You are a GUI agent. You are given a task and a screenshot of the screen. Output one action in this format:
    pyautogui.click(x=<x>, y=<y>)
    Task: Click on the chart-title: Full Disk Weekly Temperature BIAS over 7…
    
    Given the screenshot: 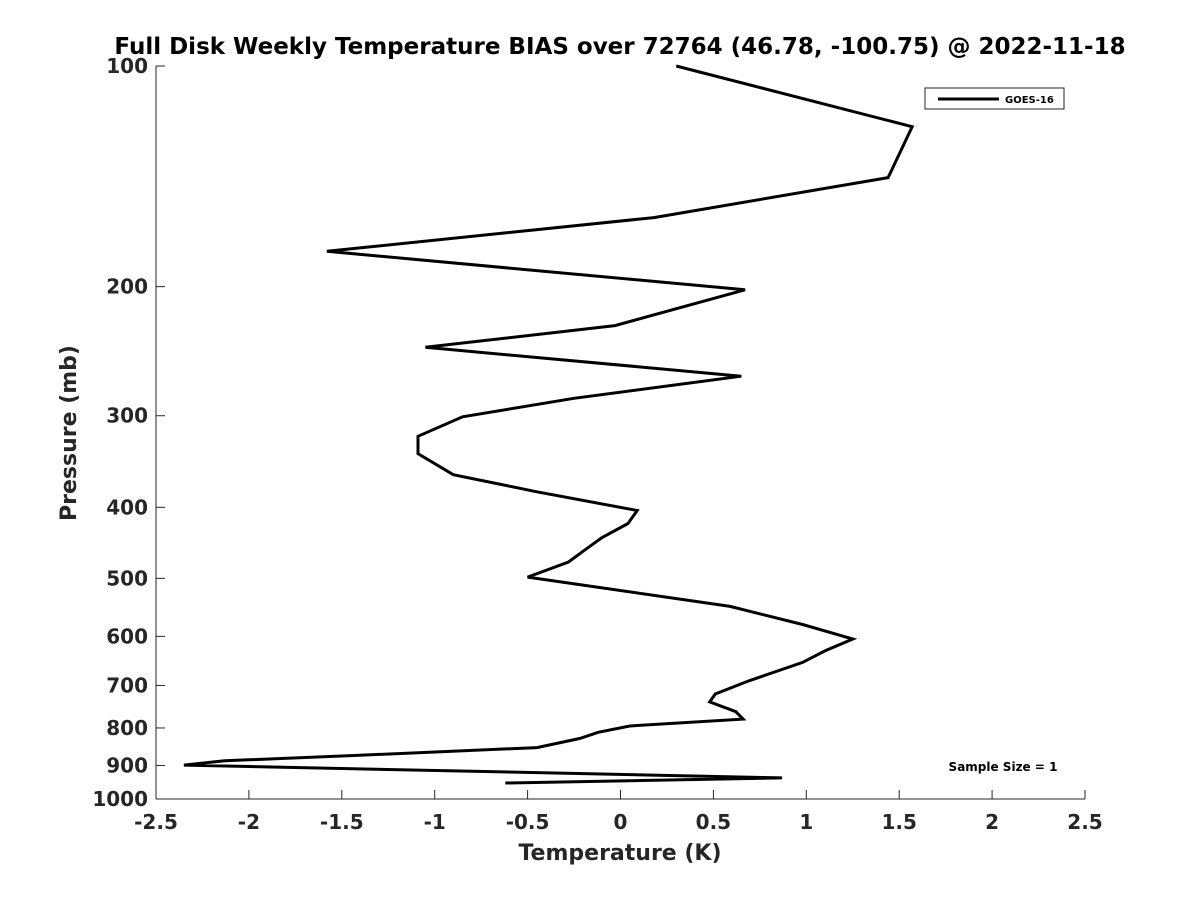 What is the action you would take?
    pyautogui.click(x=619, y=47)
    